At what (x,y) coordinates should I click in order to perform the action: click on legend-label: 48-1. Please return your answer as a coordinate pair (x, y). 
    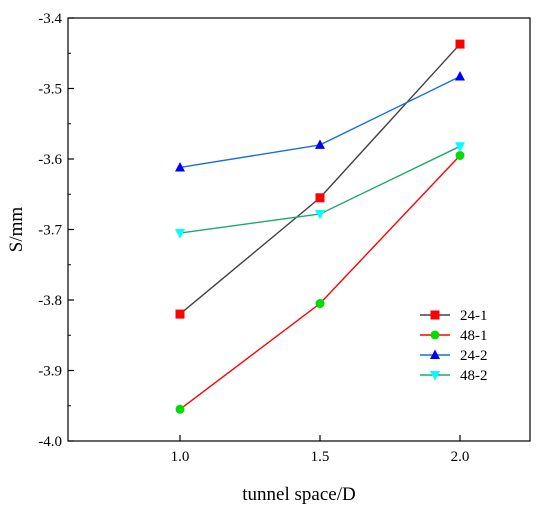
    Looking at the image, I should click on (474, 336).